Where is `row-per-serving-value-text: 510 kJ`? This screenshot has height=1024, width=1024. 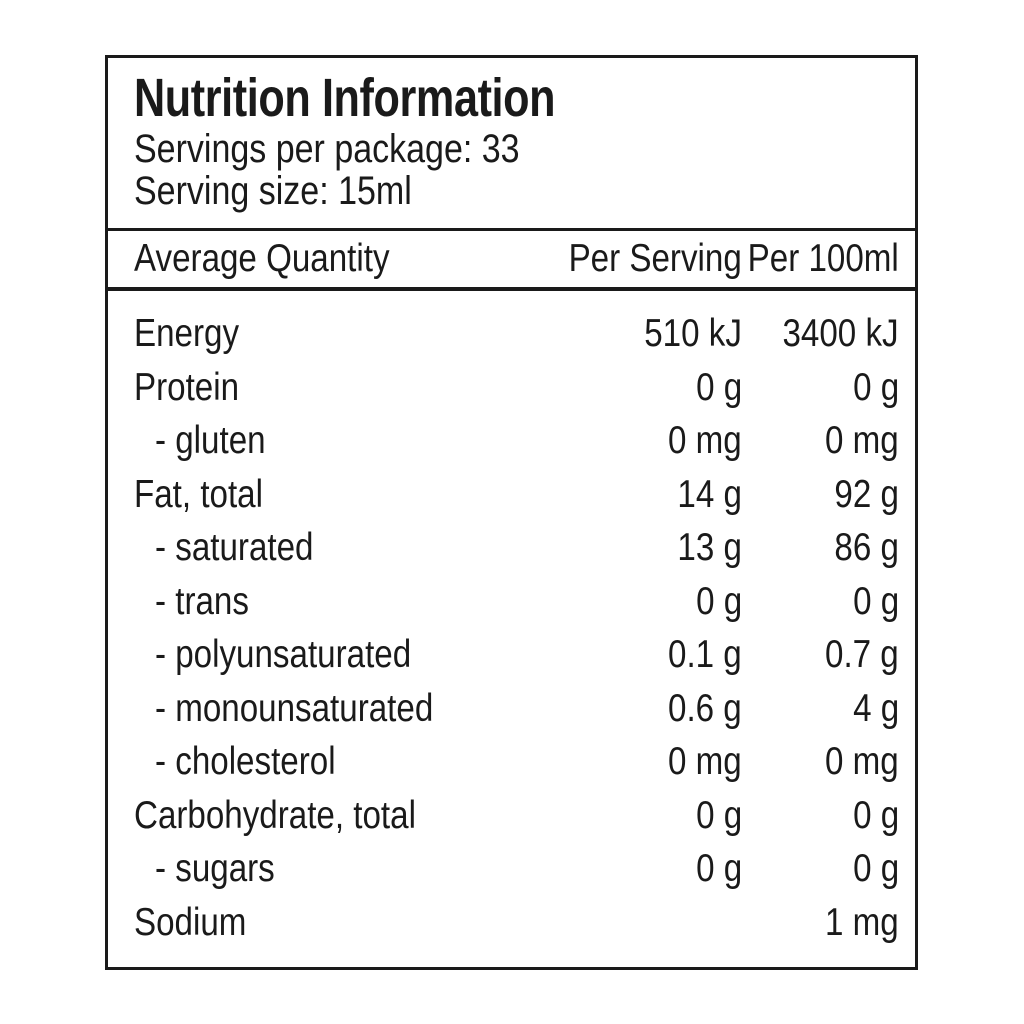 row-per-serving-value-text: 510 kJ is located at coordinates (693, 333).